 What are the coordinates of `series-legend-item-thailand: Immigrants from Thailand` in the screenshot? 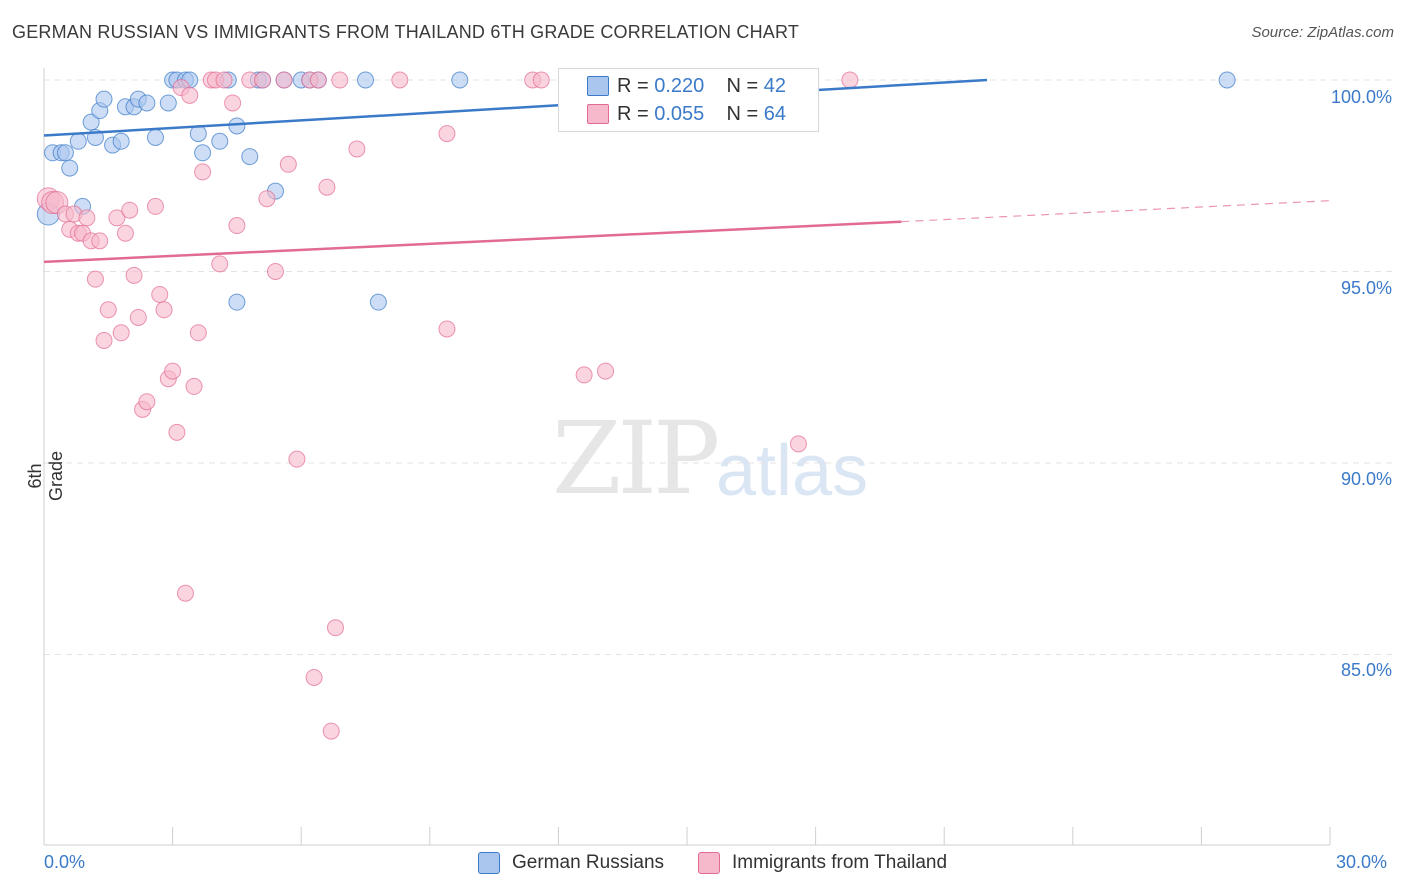 It's located at (822, 863).